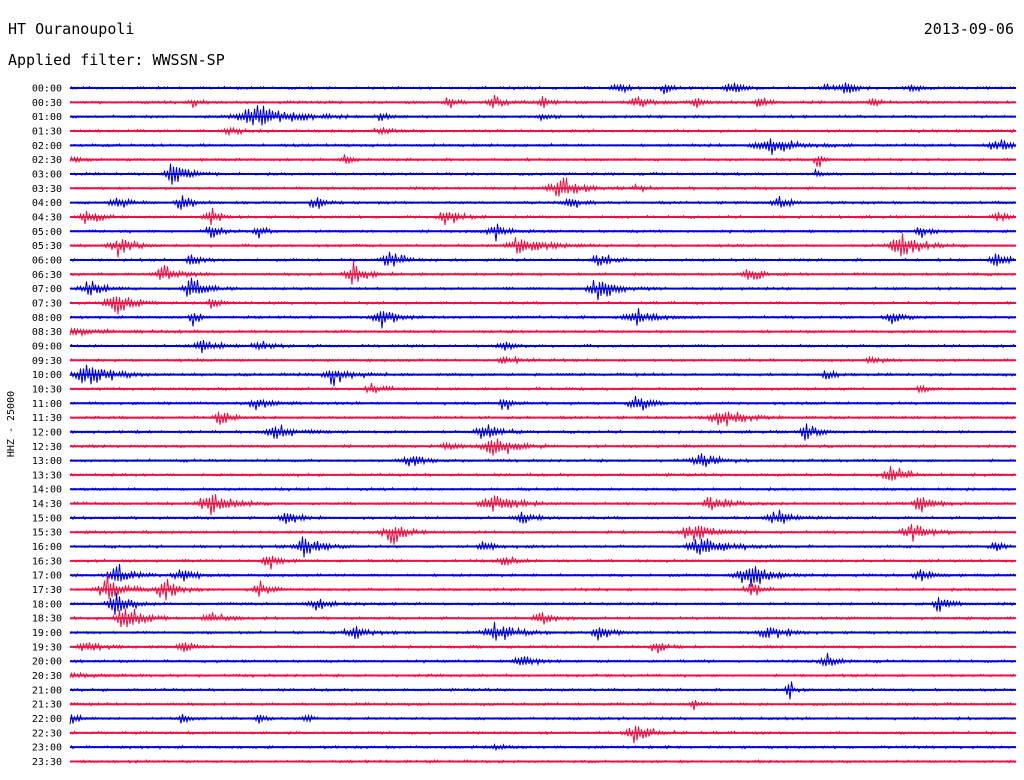 The height and width of the screenshot is (780, 1024). What do you see at coordinates (47, 275) in the screenshot?
I see `time-label-0630: 06:30` at bounding box center [47, 275].